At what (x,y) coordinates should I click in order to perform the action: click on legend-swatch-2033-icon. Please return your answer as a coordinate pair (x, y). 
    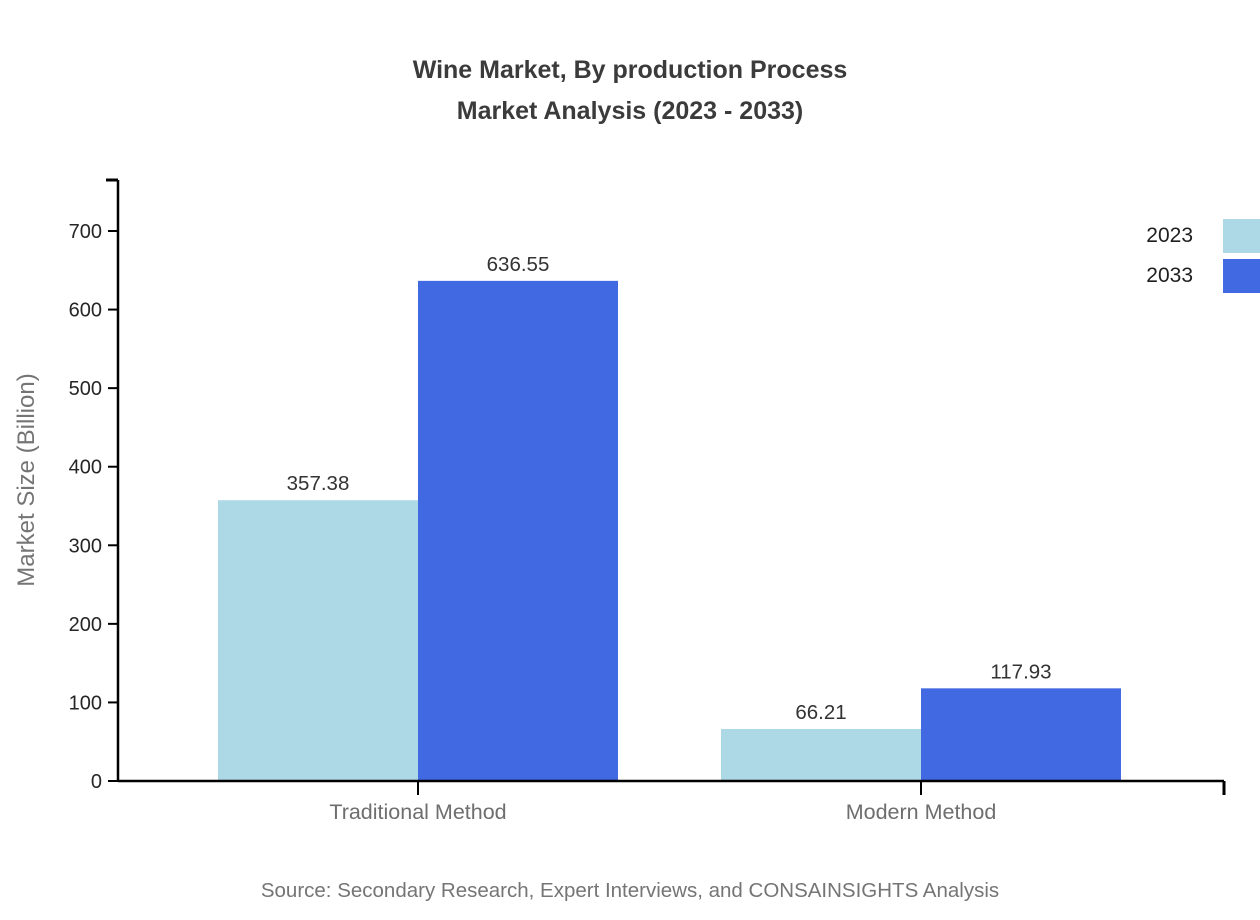
    Looking at the image, I should click on (1241, 276).